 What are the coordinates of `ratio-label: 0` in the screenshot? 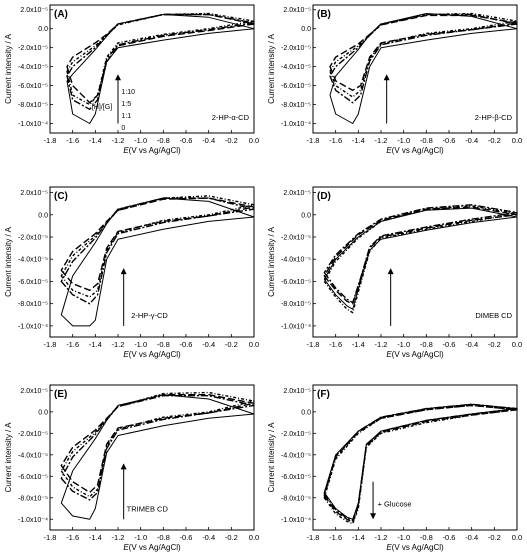 It's located at (123, 128).